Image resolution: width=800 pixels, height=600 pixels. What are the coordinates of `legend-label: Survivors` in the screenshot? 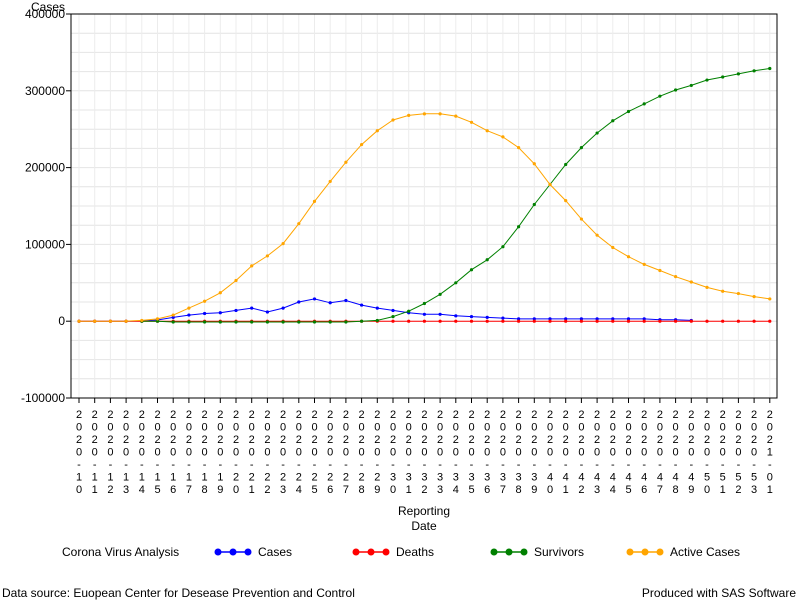 It's located at (559, 552).